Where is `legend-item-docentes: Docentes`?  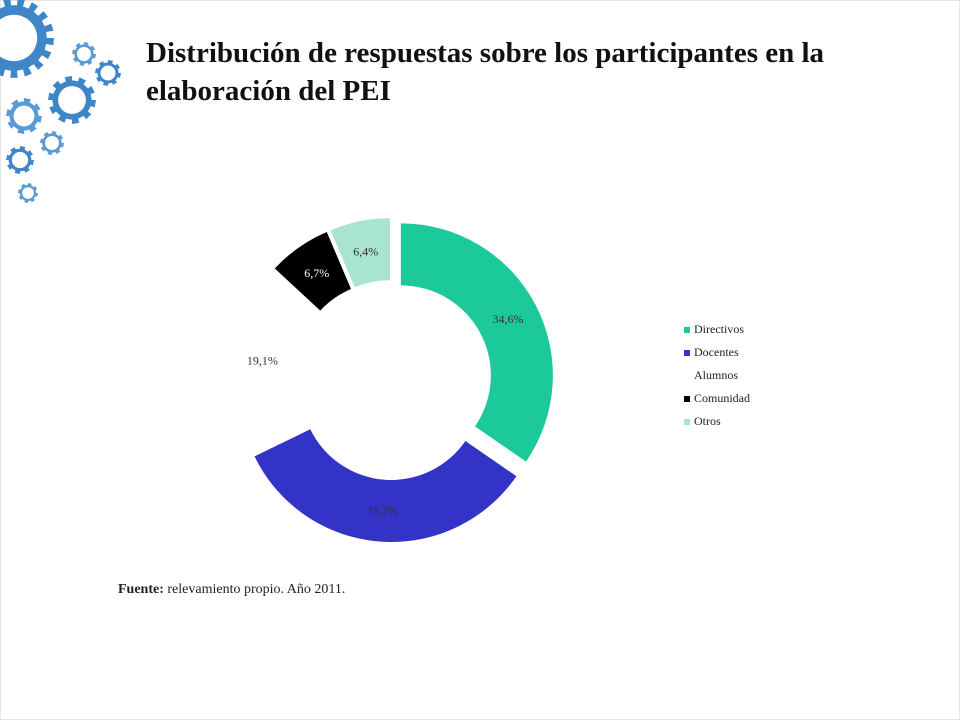
legend-item-docentes: Docentes is located at coordinates (717, 352).